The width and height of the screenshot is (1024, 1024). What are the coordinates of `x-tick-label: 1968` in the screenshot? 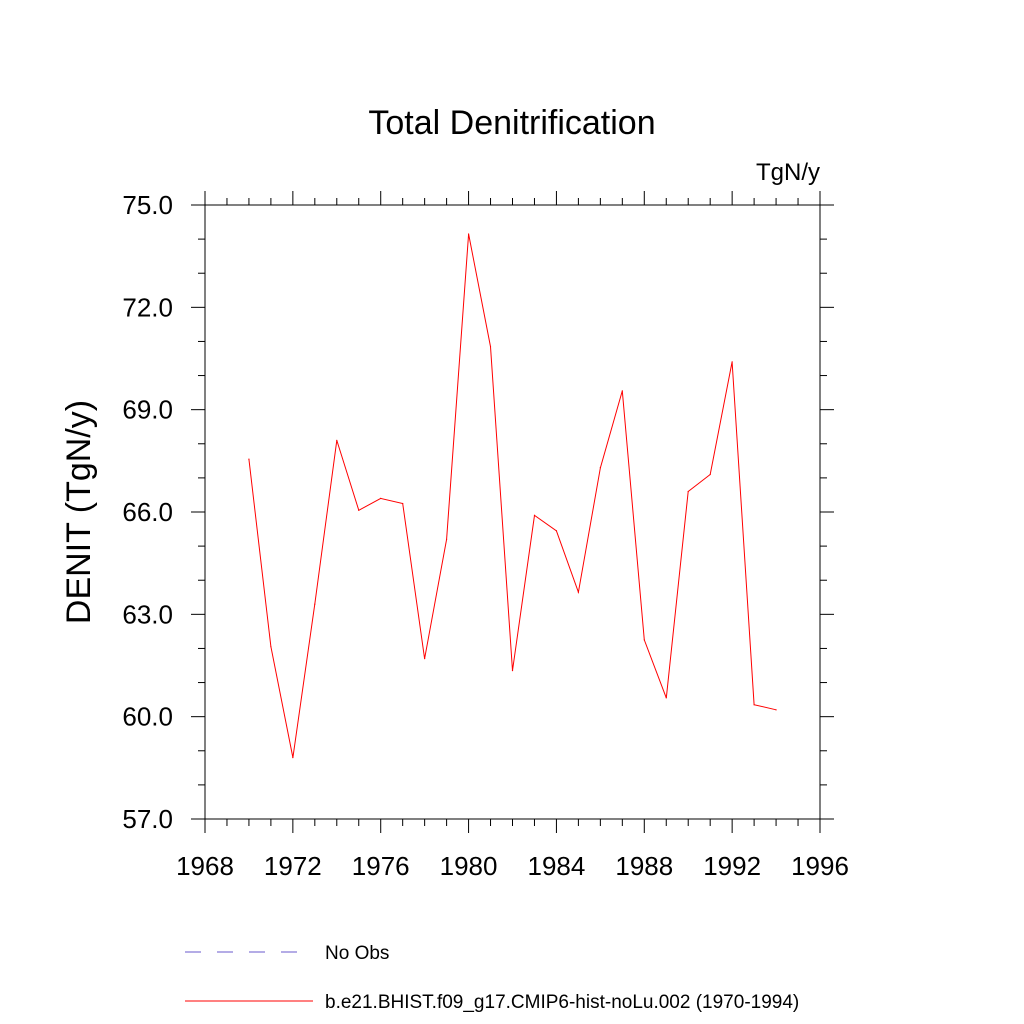 It's located at (205, 866).